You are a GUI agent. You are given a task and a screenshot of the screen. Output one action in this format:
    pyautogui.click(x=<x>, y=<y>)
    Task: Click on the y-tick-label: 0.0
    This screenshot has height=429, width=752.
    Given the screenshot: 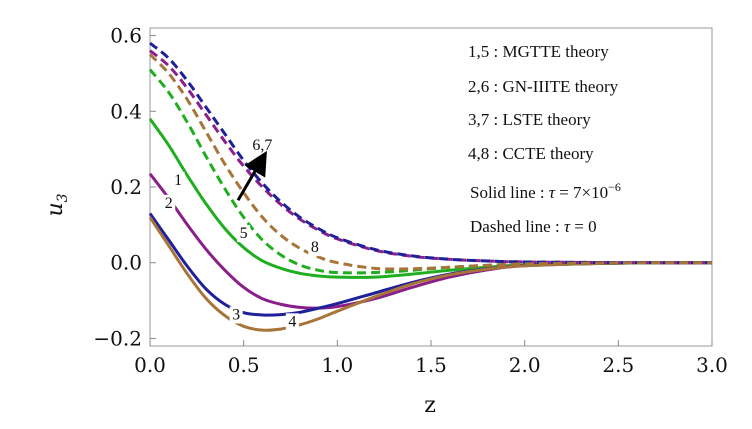 What is the action you would take?
    pyautogui.click(x=126, y=263)
    